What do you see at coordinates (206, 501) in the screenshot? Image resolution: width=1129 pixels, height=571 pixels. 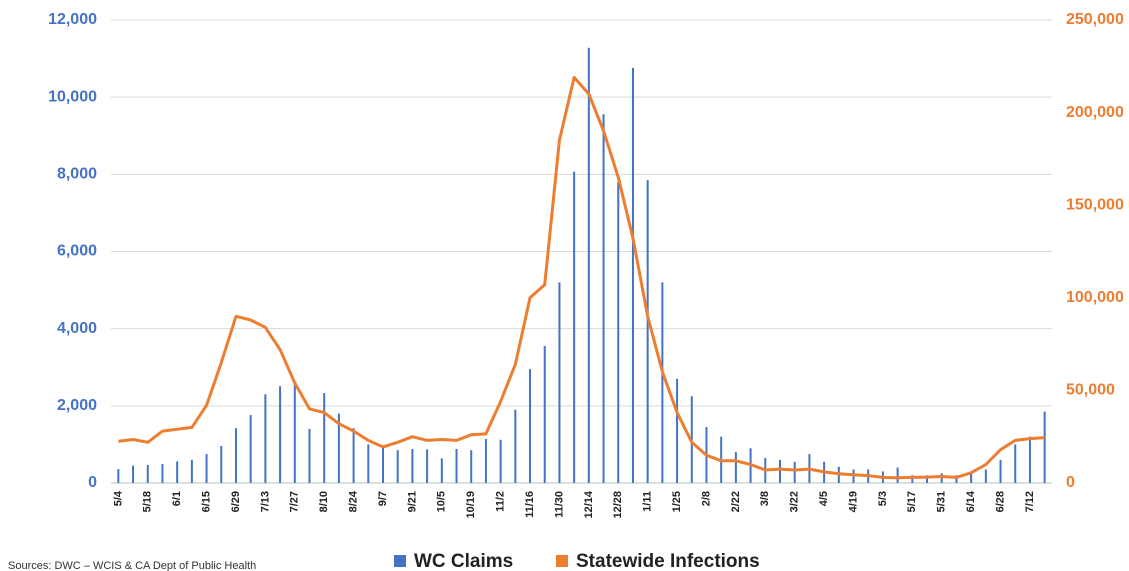 I see `x-tick-label: 6/15` at bounding box center [206, 501].